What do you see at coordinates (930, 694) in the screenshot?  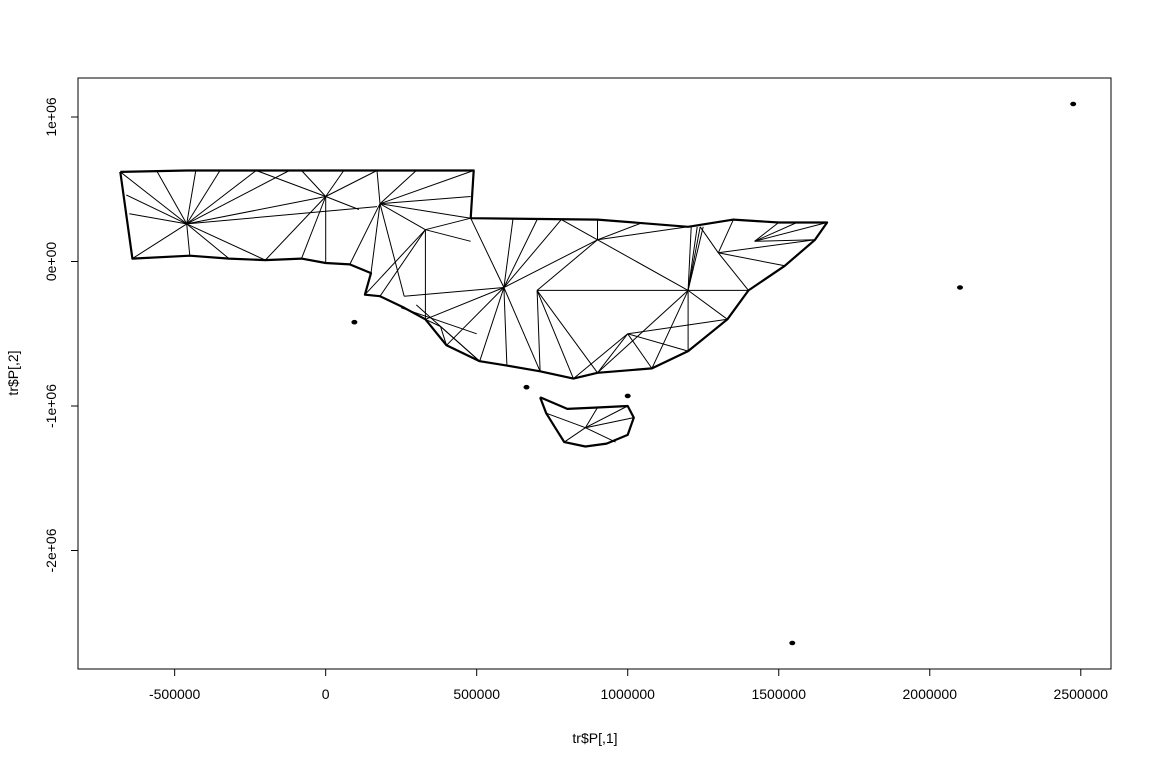 I see `x-tick-label: 2000000` at bounding box center [930, 694].